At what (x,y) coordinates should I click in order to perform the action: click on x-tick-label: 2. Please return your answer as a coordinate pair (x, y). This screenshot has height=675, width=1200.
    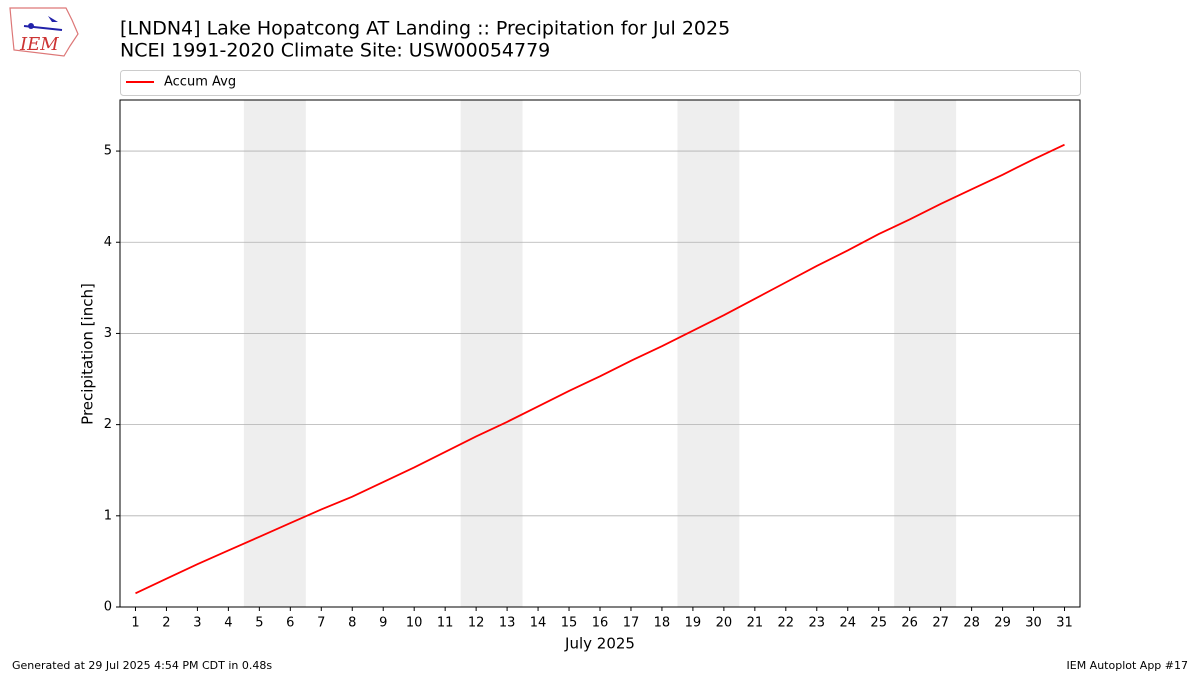
    Looking at the image, I should click on (166, 623).